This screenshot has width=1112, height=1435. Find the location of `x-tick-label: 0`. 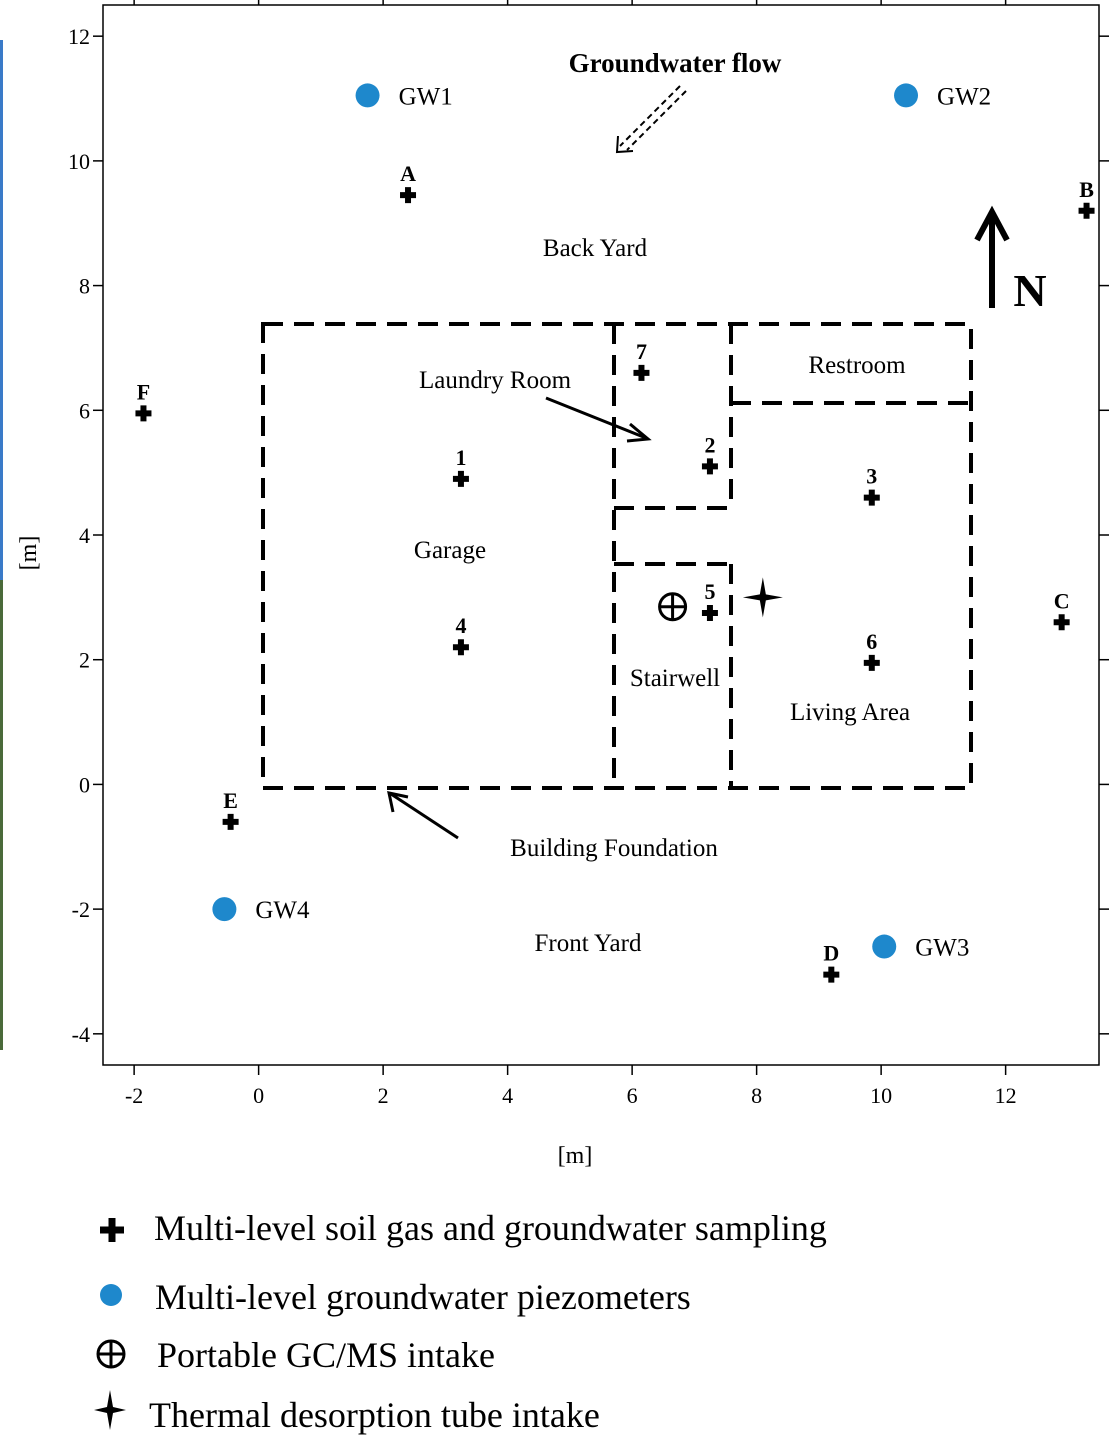

x-tick-label: 0 is located at coordinates (258, 1095).